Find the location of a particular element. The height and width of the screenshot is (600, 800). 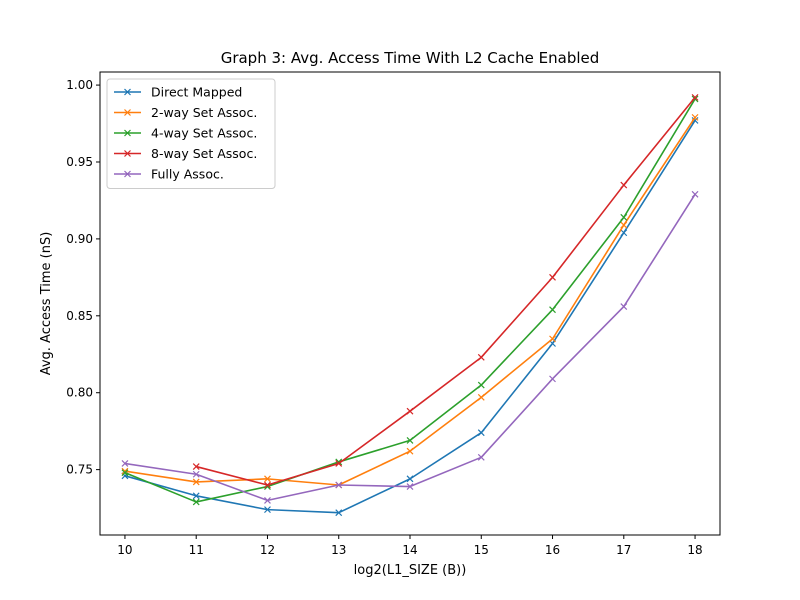

legend-item: Fully Assoc. is located at coordinates (169, 174).